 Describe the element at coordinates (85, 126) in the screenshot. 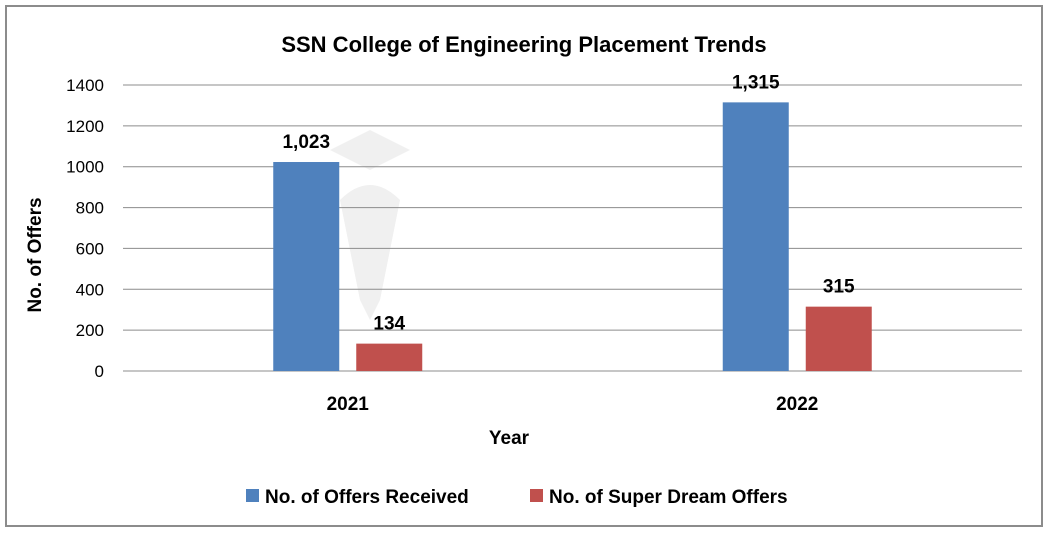

I see `y-tick-label: 1200` at that location.